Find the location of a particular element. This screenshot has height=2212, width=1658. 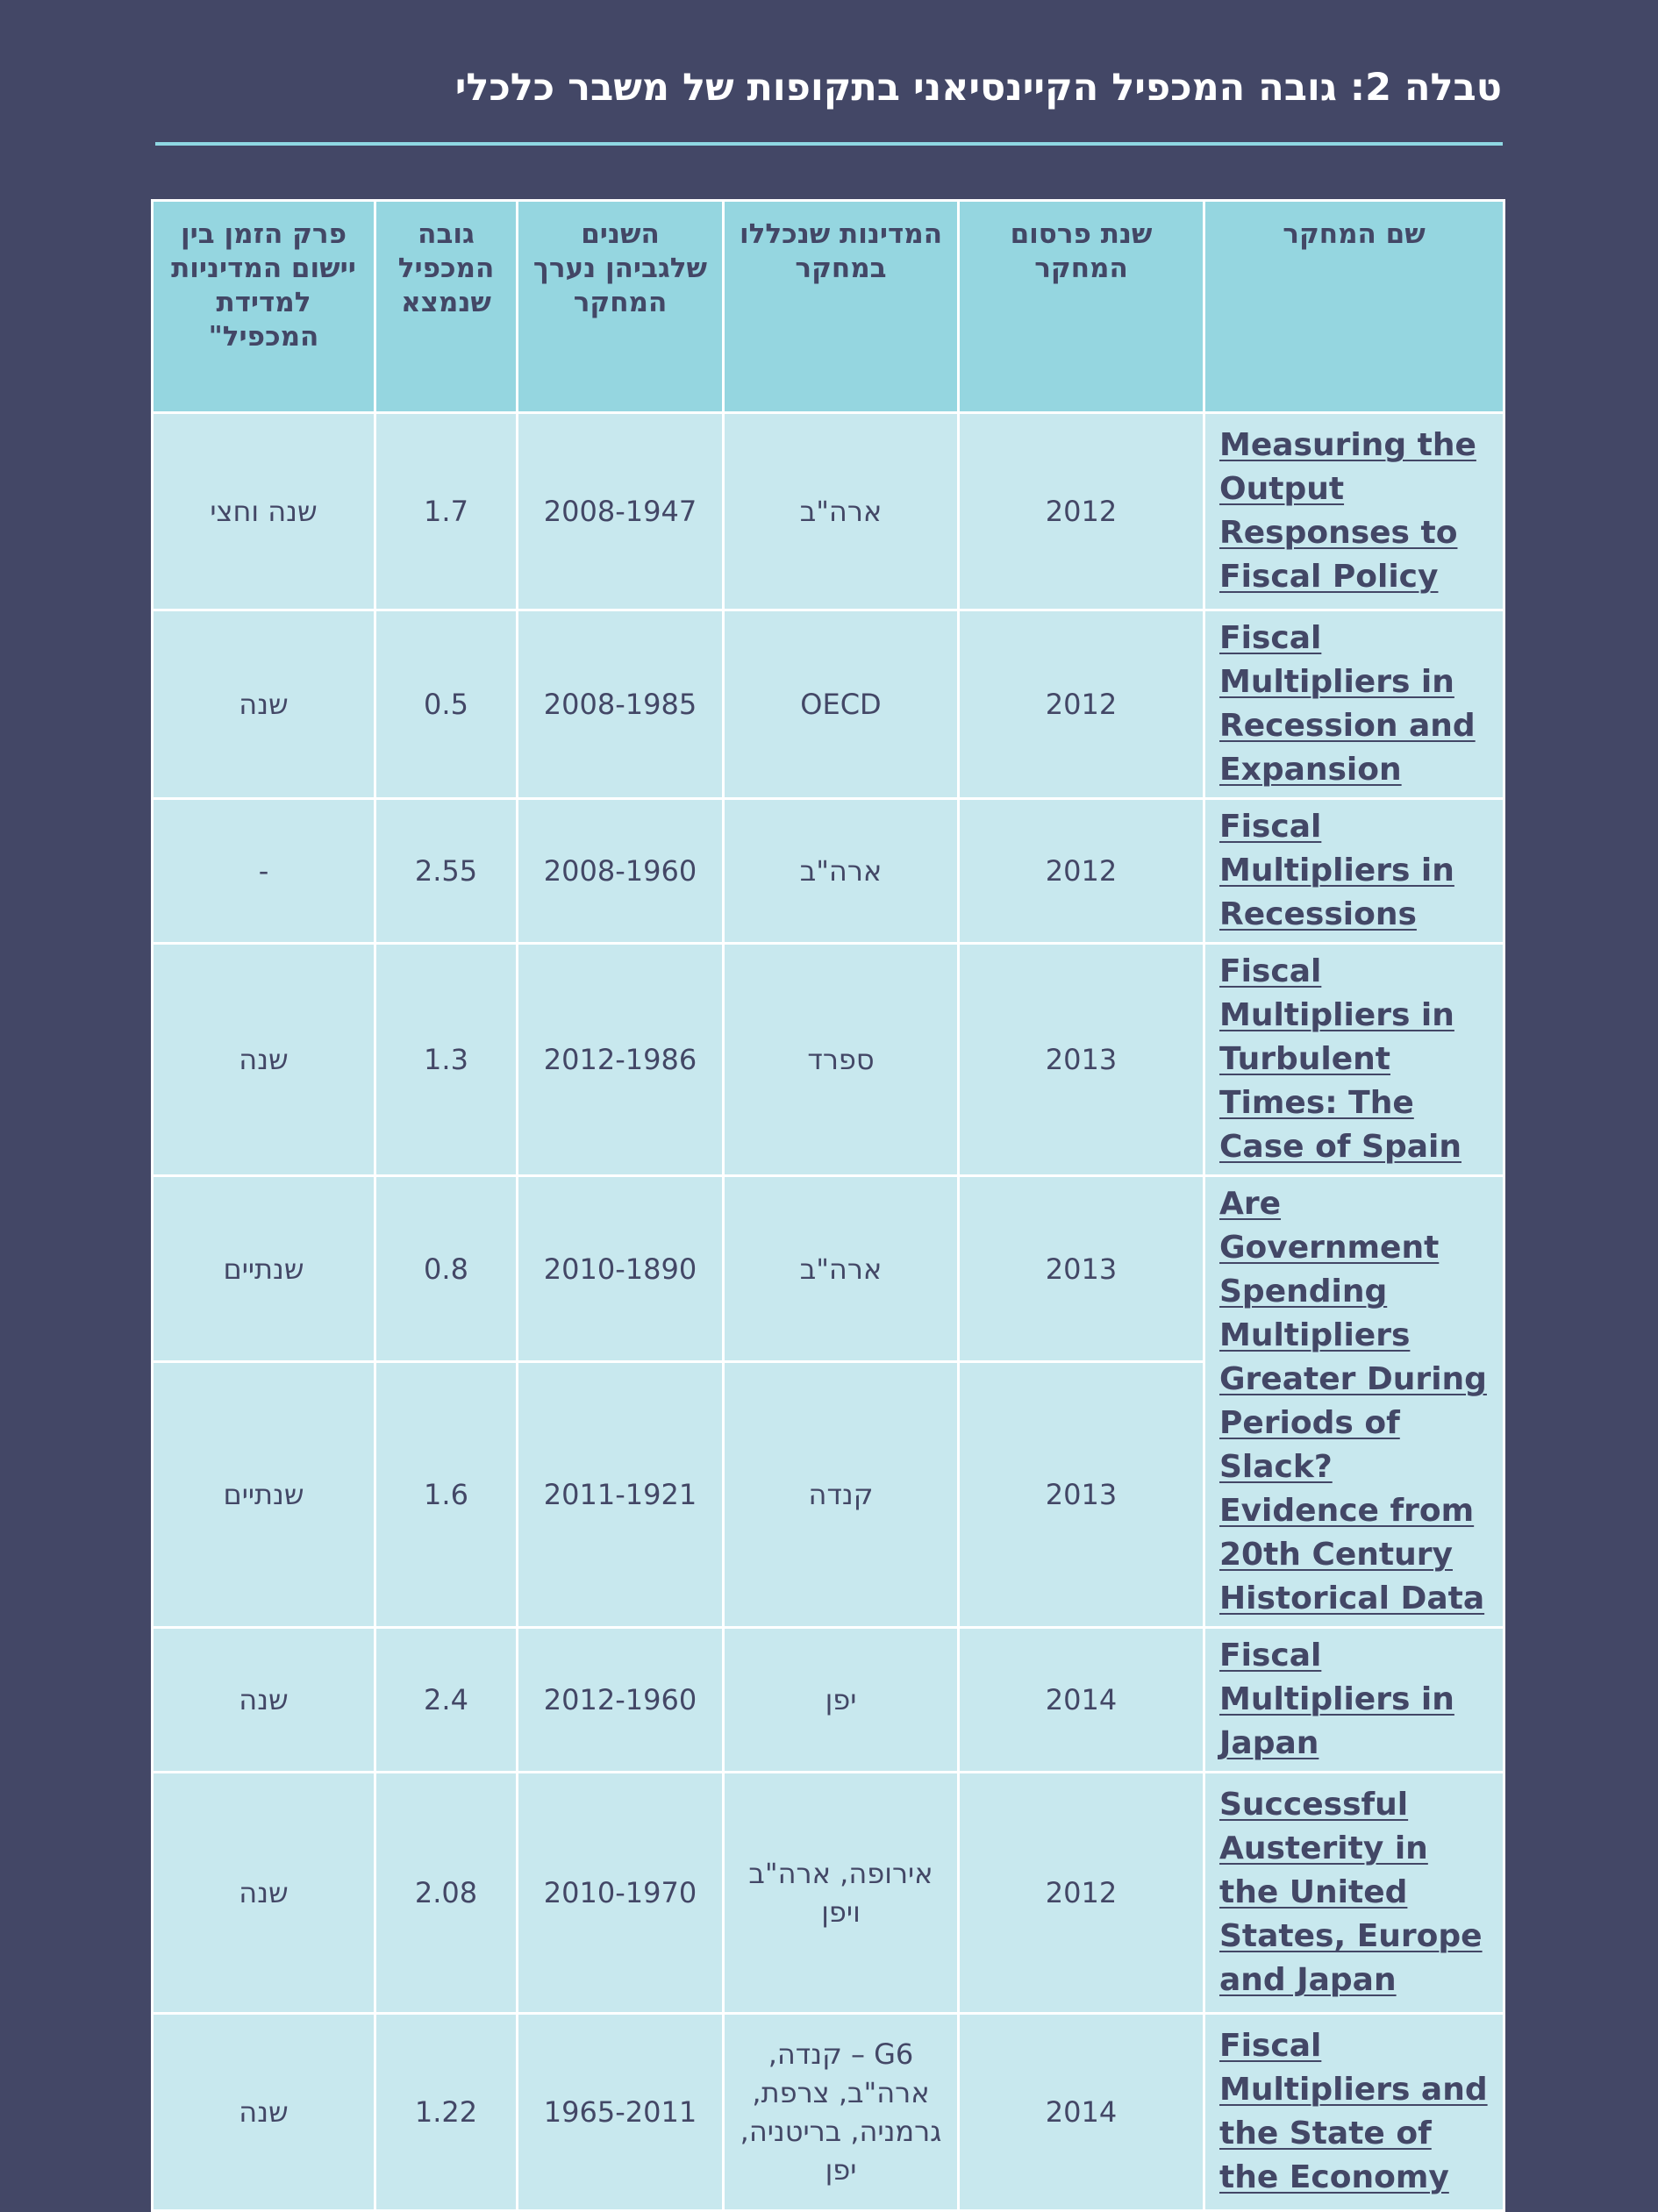

header-multiplier: גובה המכפיל שנמצא is located at coordinates (446, 306).